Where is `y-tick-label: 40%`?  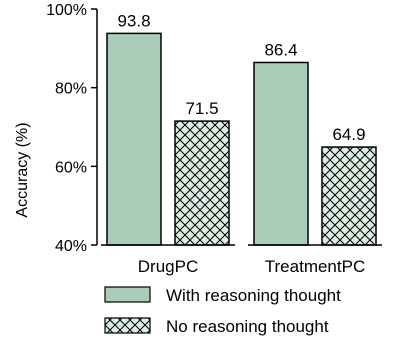 y-tick-label: 40% is located at coordinates (71, 246).